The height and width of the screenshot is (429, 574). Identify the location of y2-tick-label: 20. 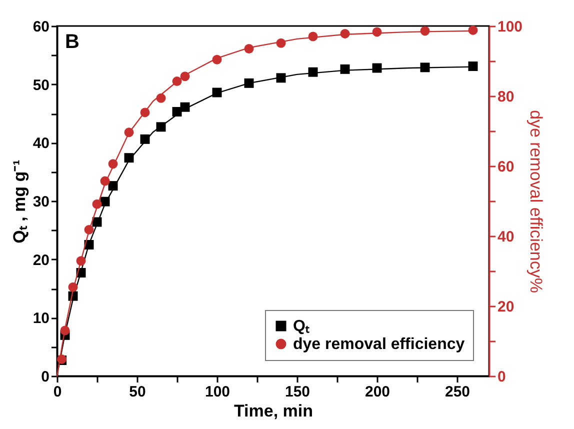
(506, 307).